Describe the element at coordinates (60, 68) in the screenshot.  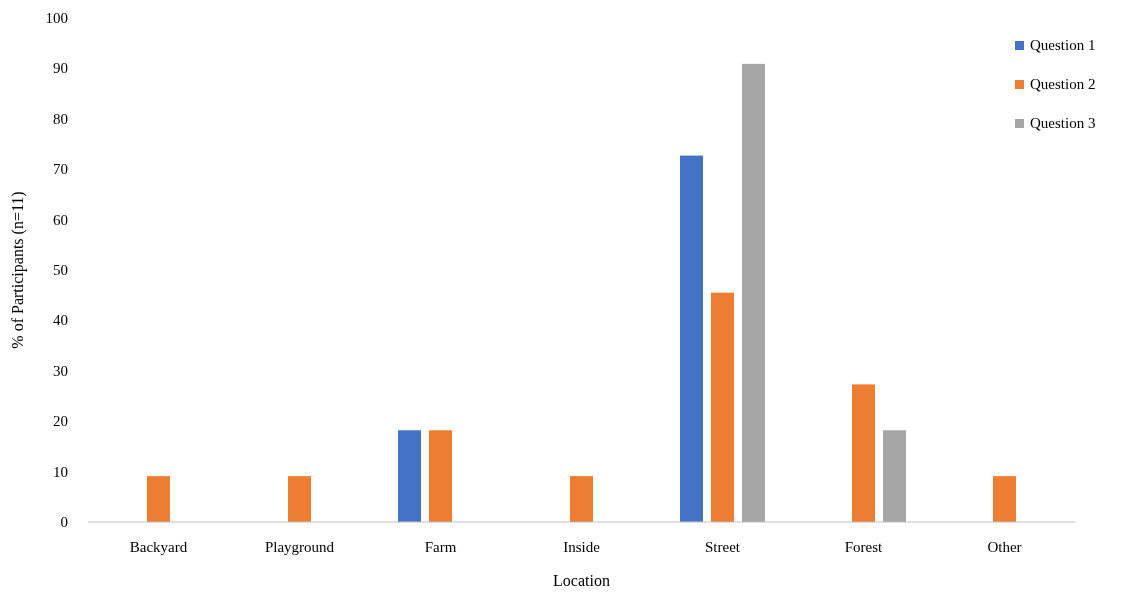
I see `y-tick-label: 90` at that location.